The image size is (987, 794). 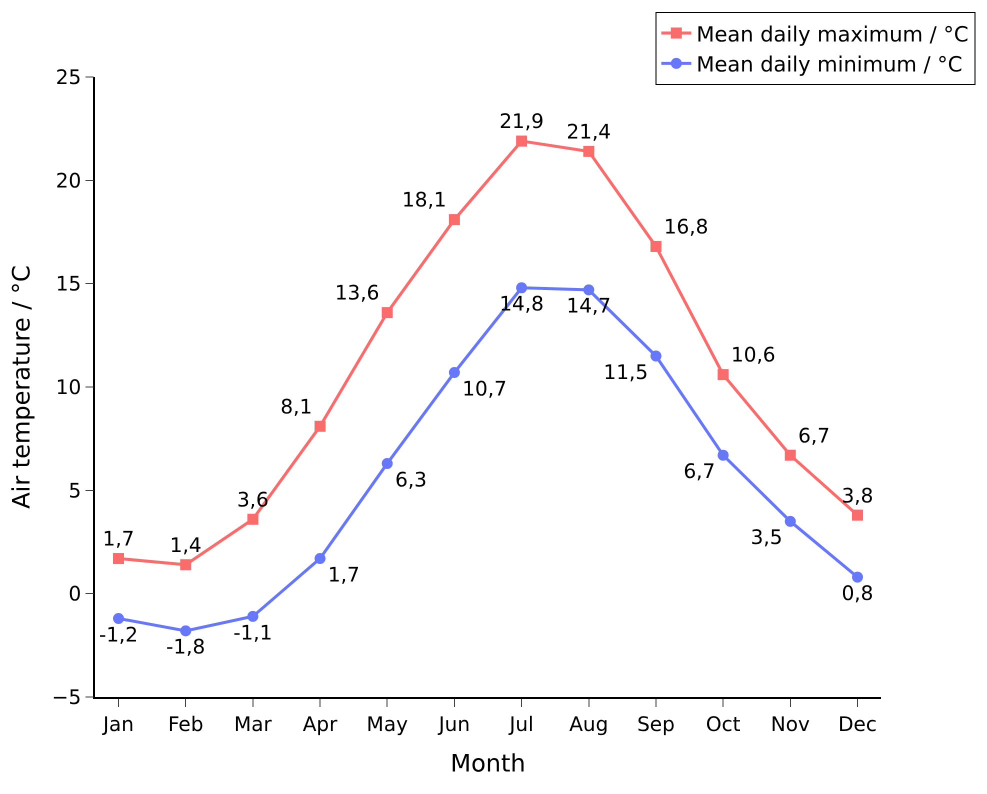 What do you see at coordinates (186, 544) in the screenshot?
I see `data-label: 1,4` at bounding box center [186, 544].